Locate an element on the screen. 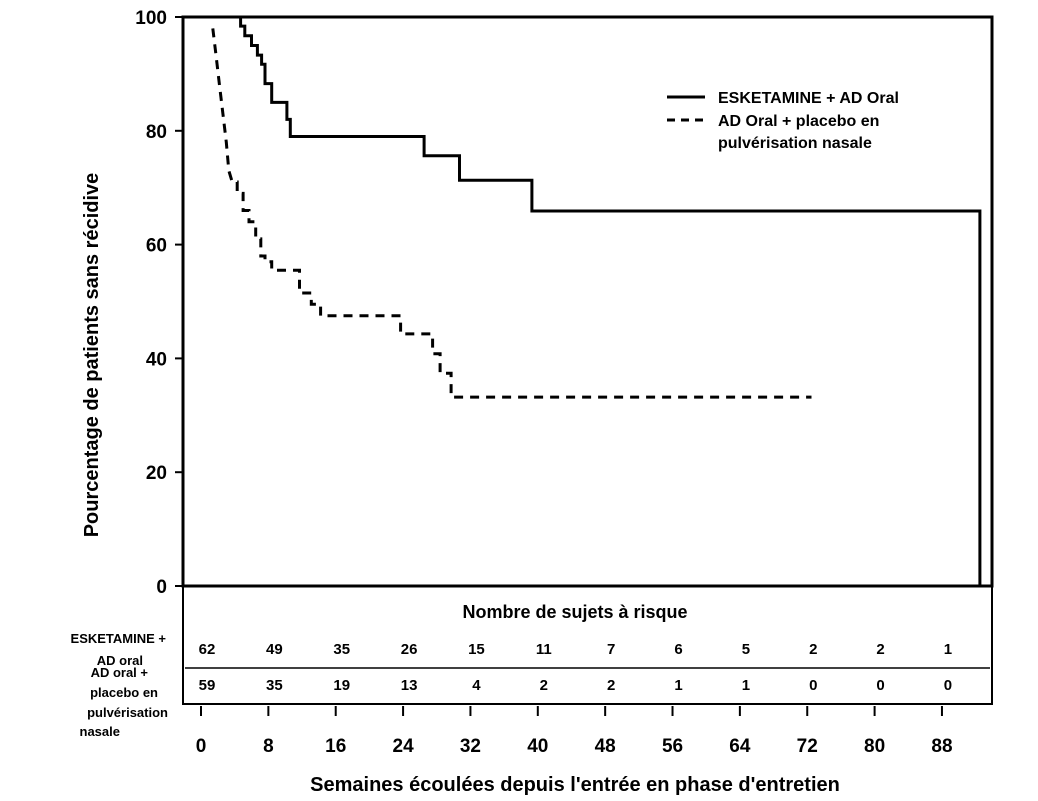 The image size is (1038, 801). risk-table-frame is located at coordinates (587, 645).